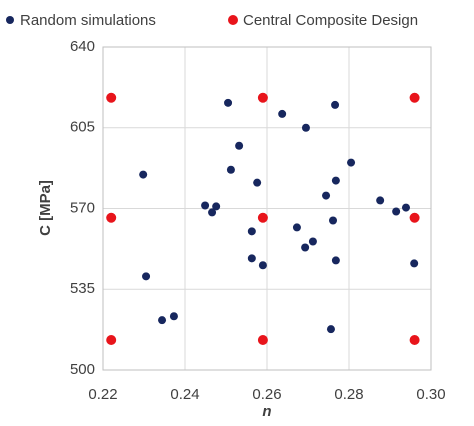  Describe the element at coordinates (82, 207) in the screenshot. I see `y-tick-label: 570` at that location.